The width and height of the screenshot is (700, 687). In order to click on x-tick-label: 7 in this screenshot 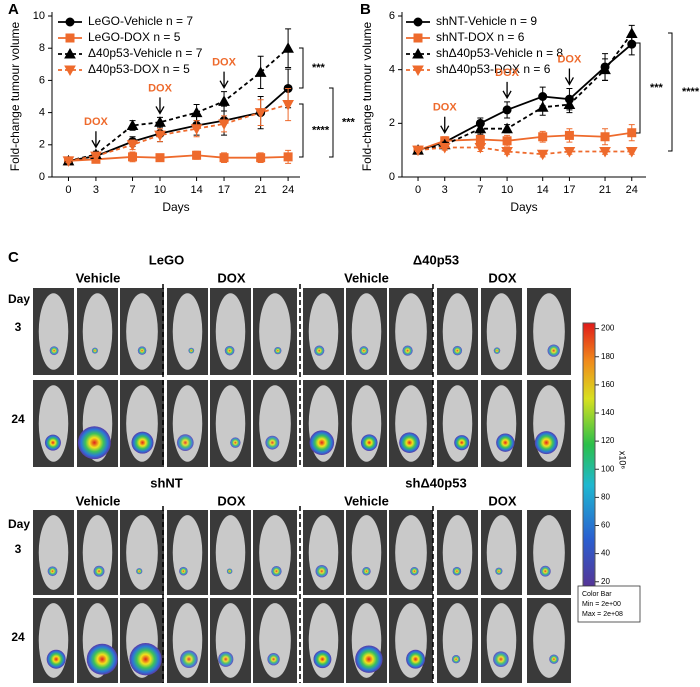, I will do `click(132, 190)`.